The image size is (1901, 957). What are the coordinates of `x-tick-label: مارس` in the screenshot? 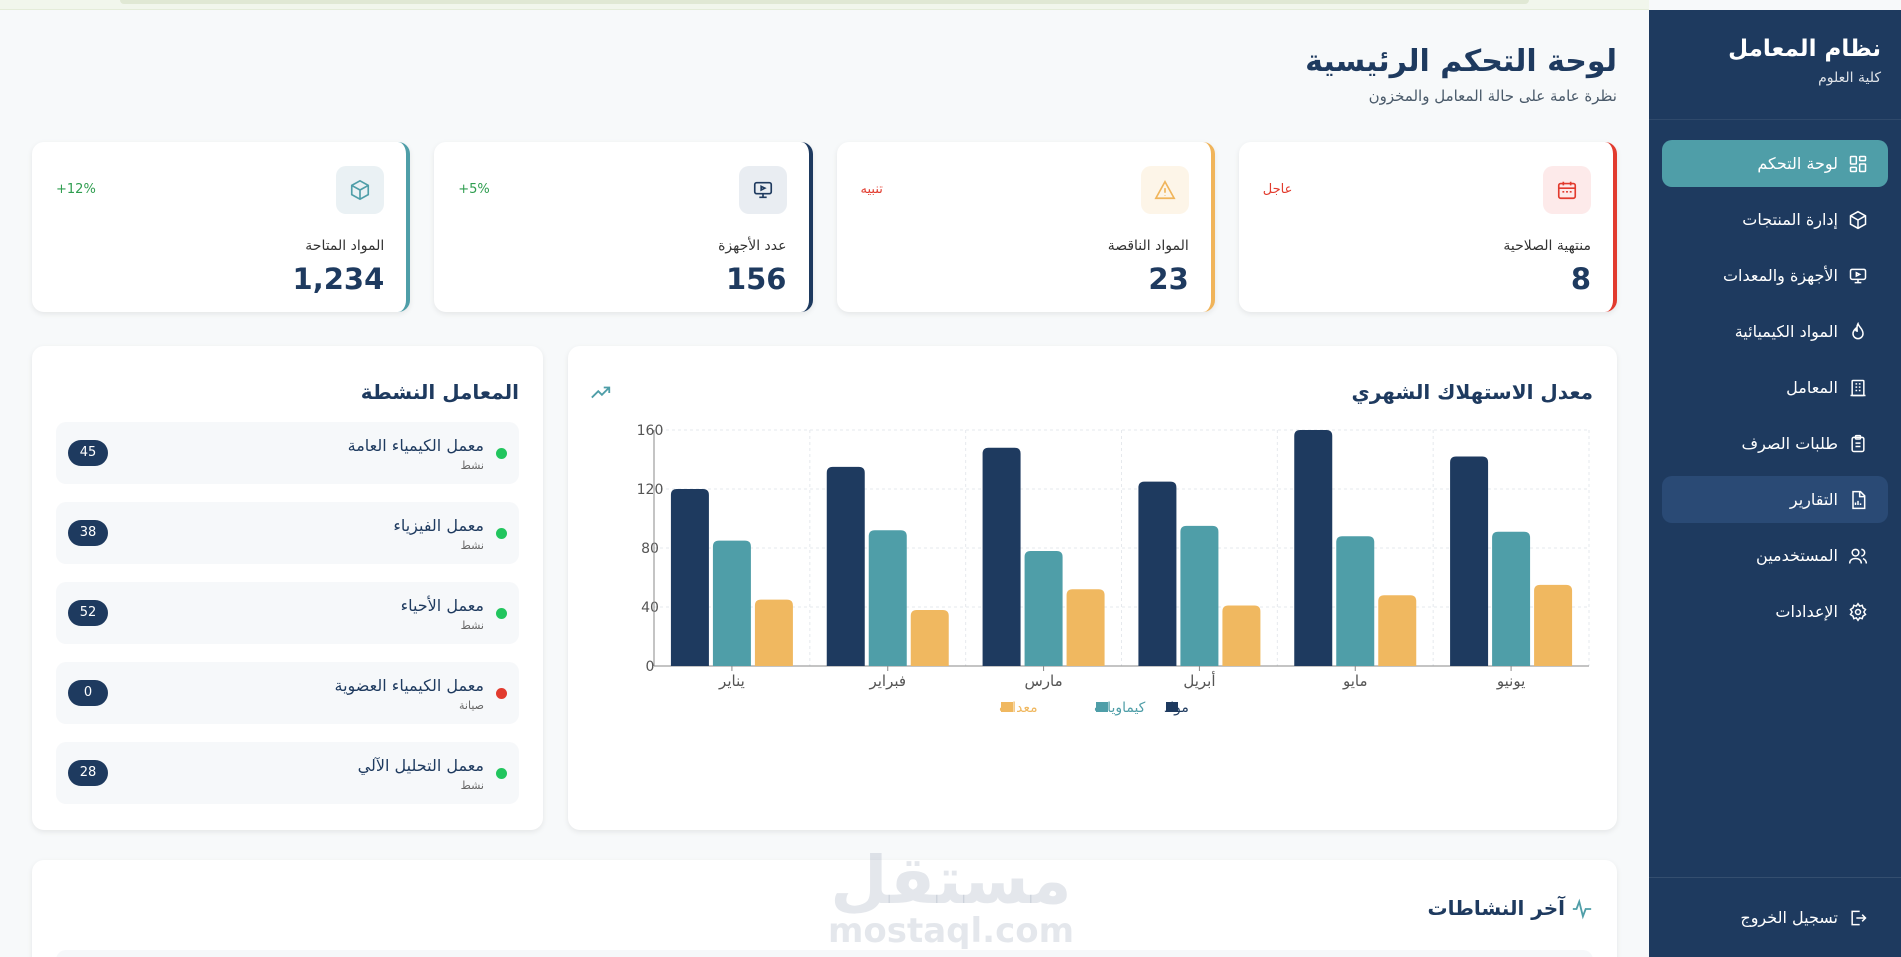 It's located at (1043, 681).